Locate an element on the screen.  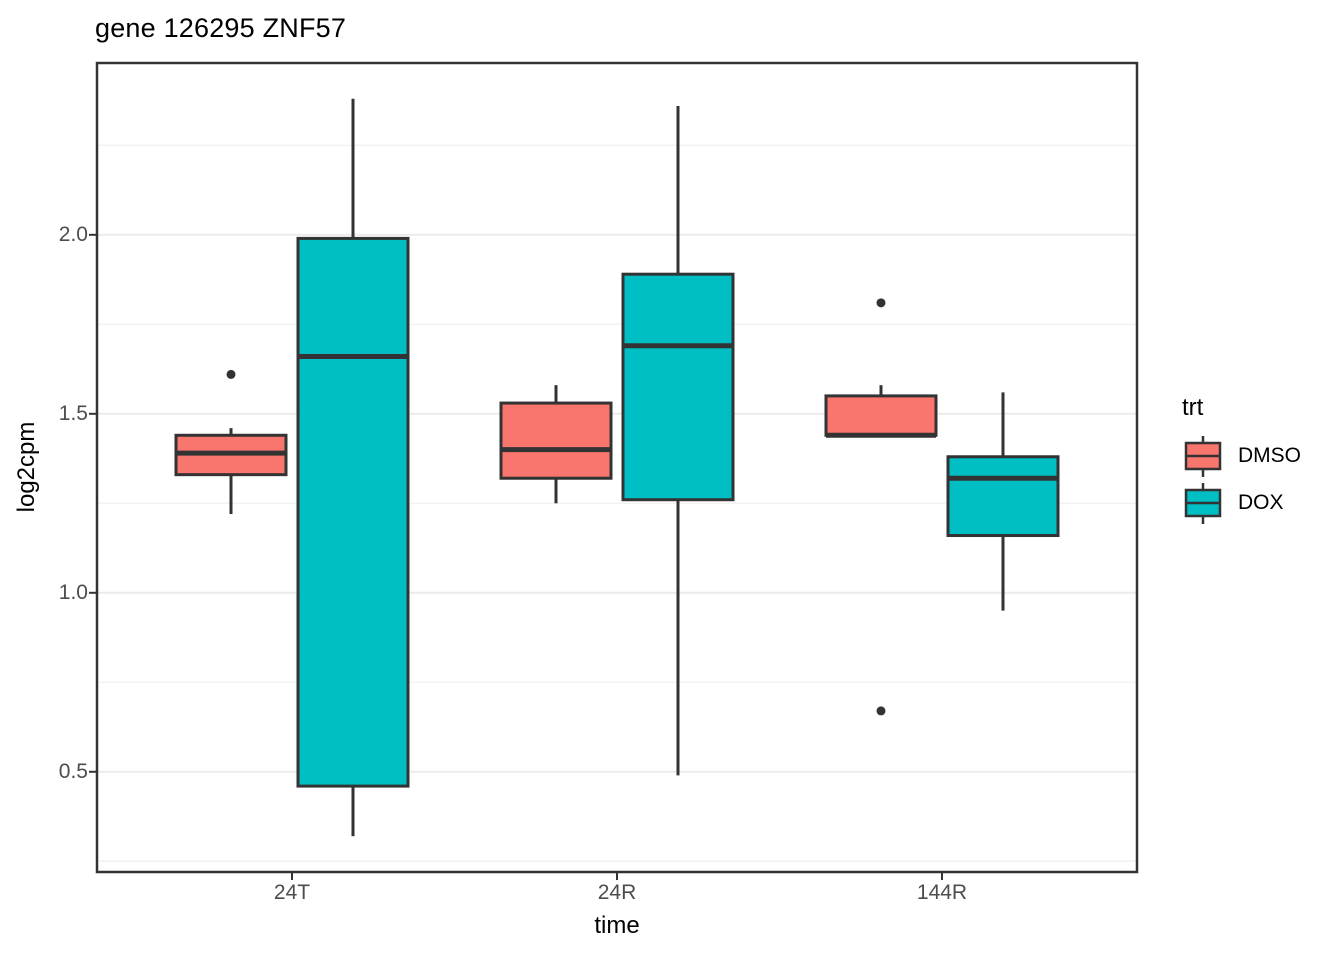
box-144R-DMSO is located at coordinates (881, 415).